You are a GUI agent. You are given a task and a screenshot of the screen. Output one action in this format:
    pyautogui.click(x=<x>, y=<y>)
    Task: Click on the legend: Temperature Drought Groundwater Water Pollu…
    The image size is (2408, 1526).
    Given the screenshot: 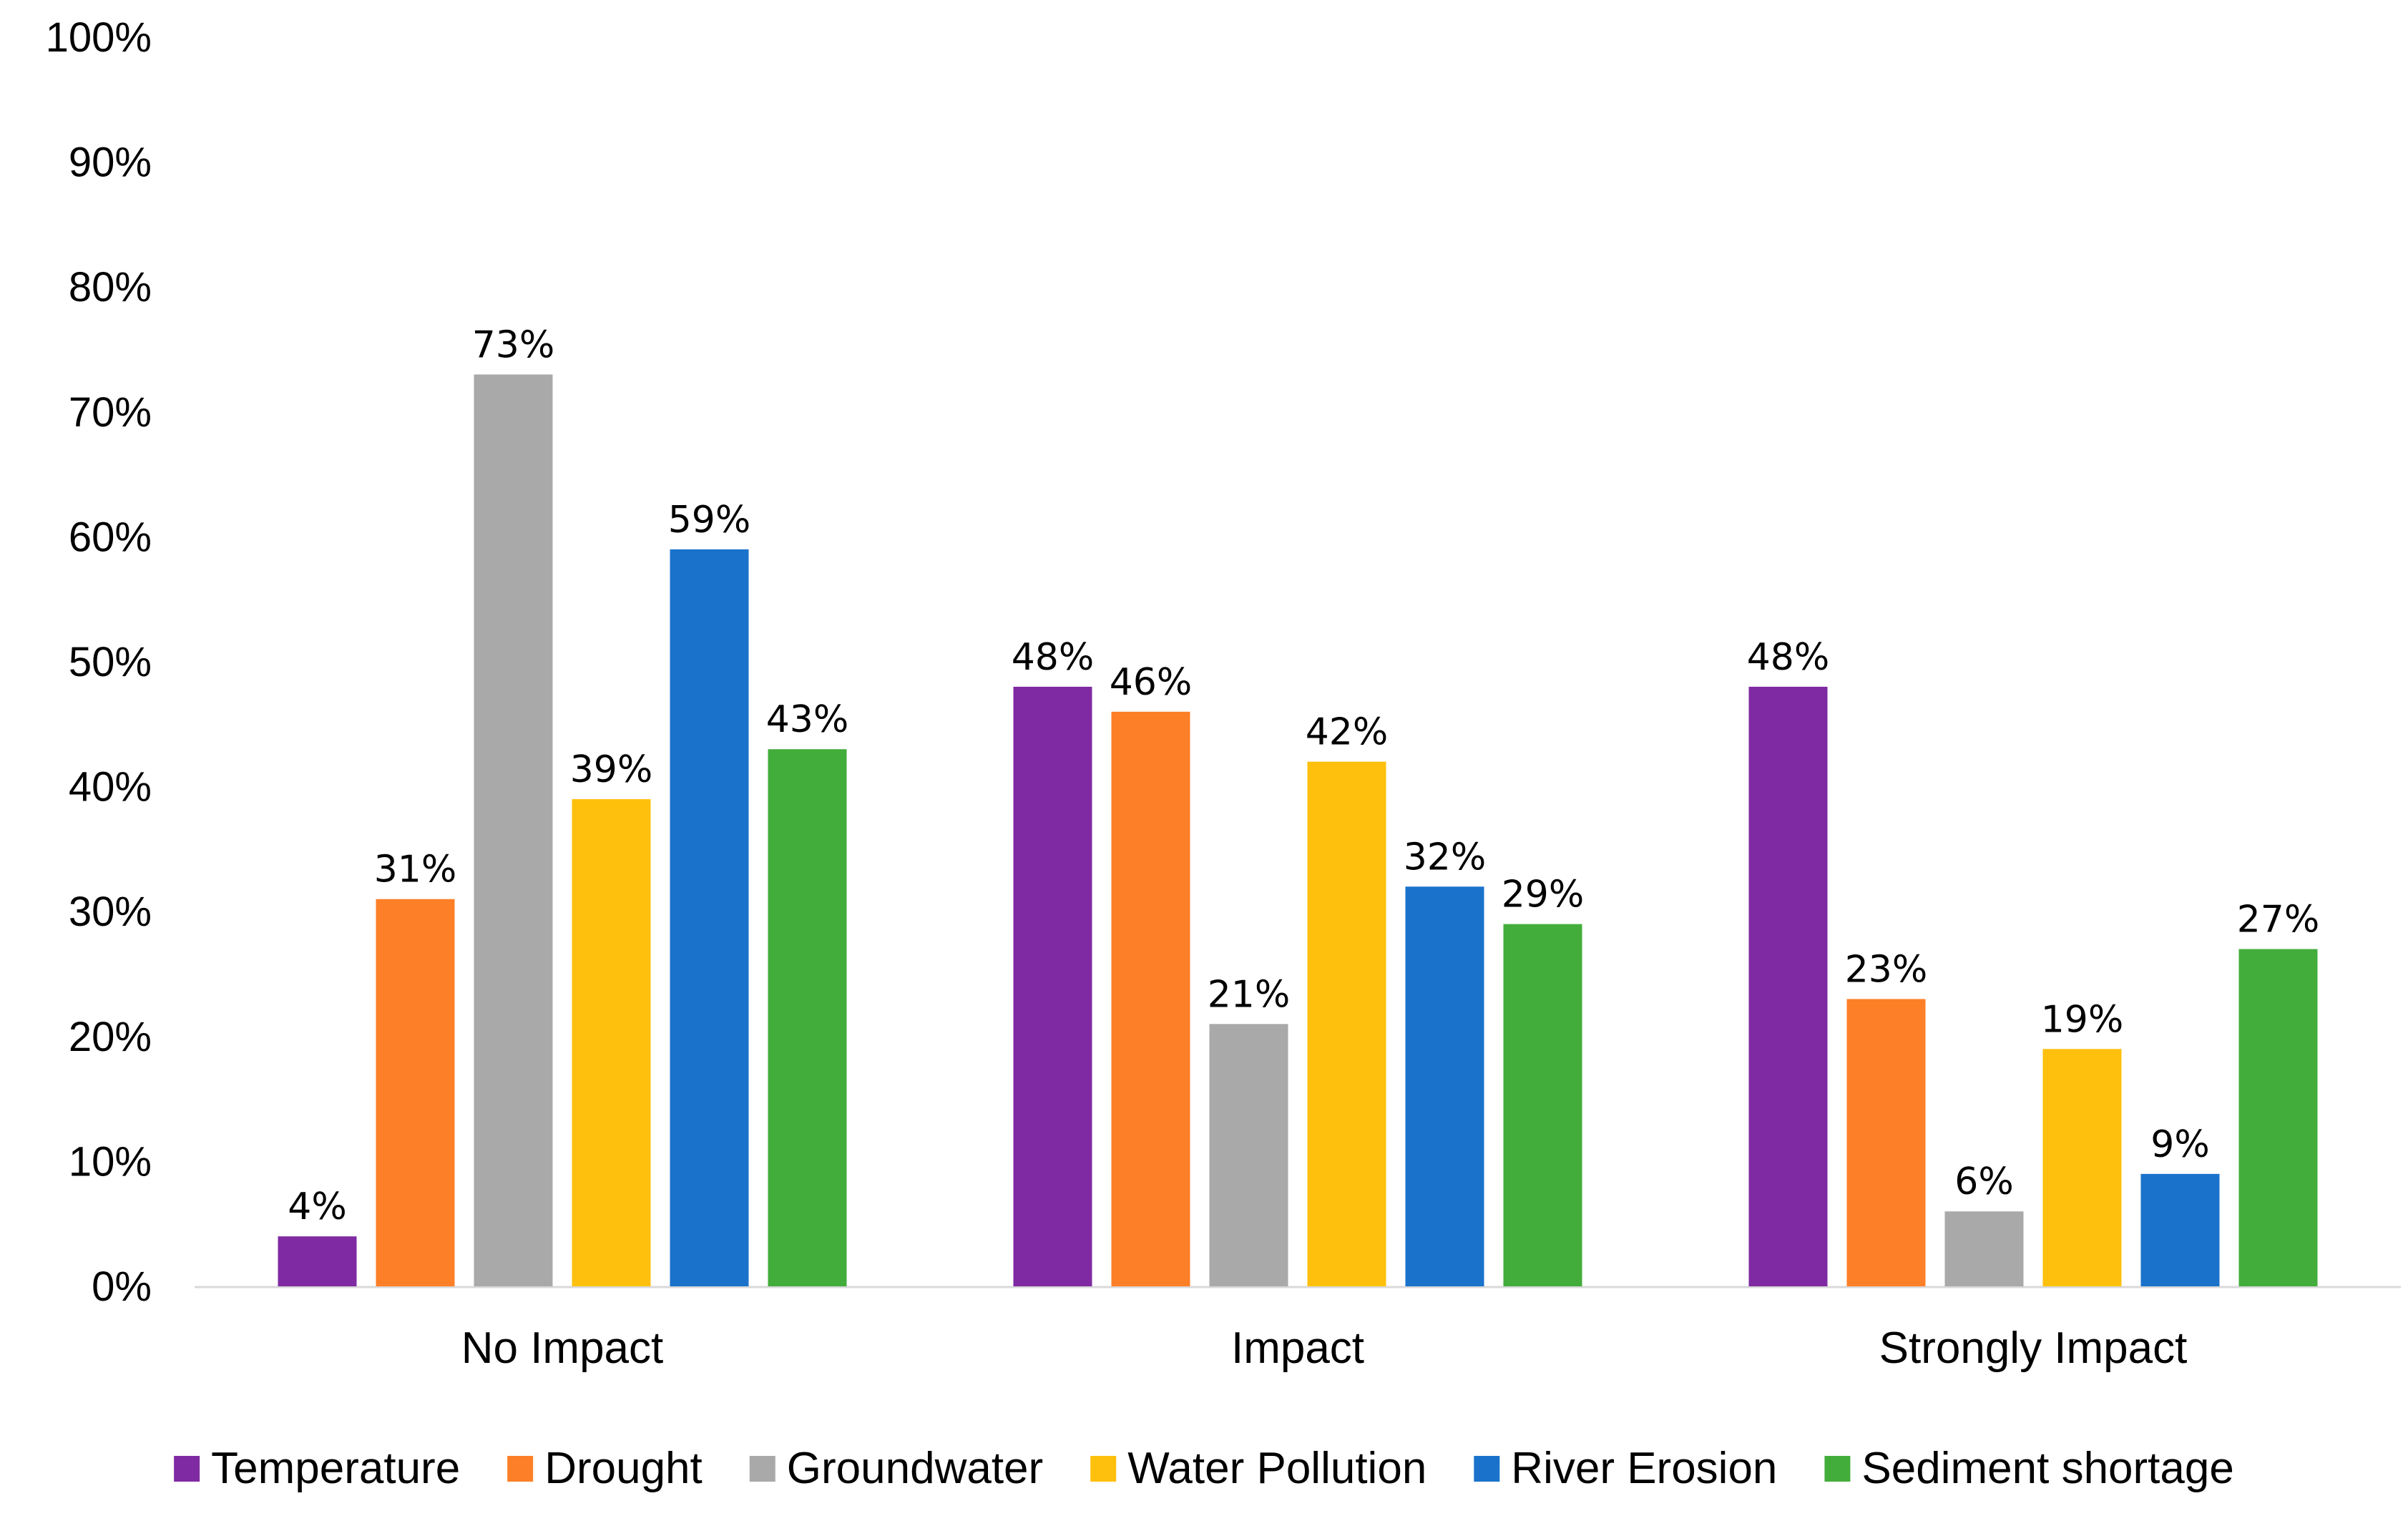 What is the action you would take?
    pyautogui.click(x=1204, y=1468)
    